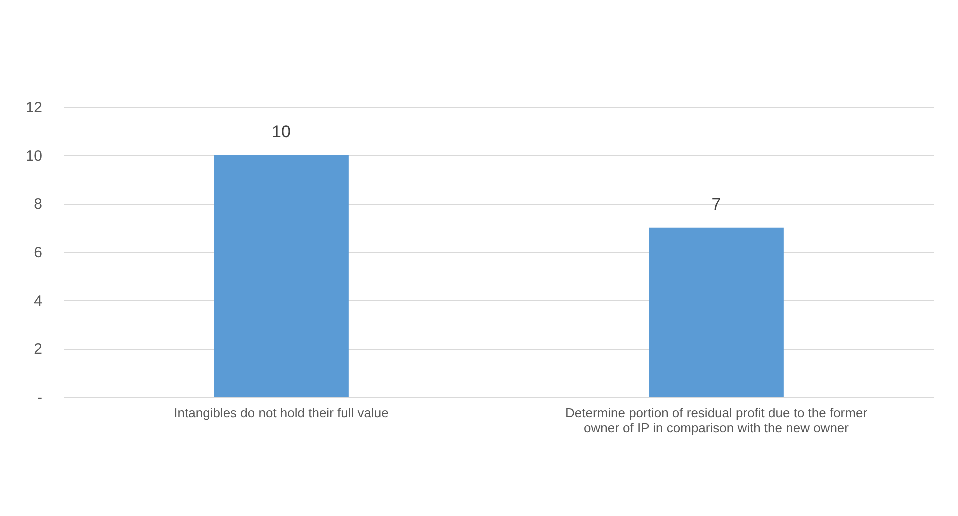 The height and width of the screenshot is (516, 958). Describe the element at coordinates (34, 156) in the screenshot. I see `y-tick-label: 10` at that location.